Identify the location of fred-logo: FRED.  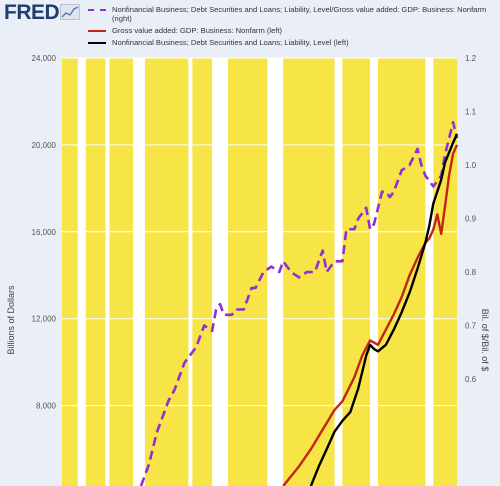
(32, 12).